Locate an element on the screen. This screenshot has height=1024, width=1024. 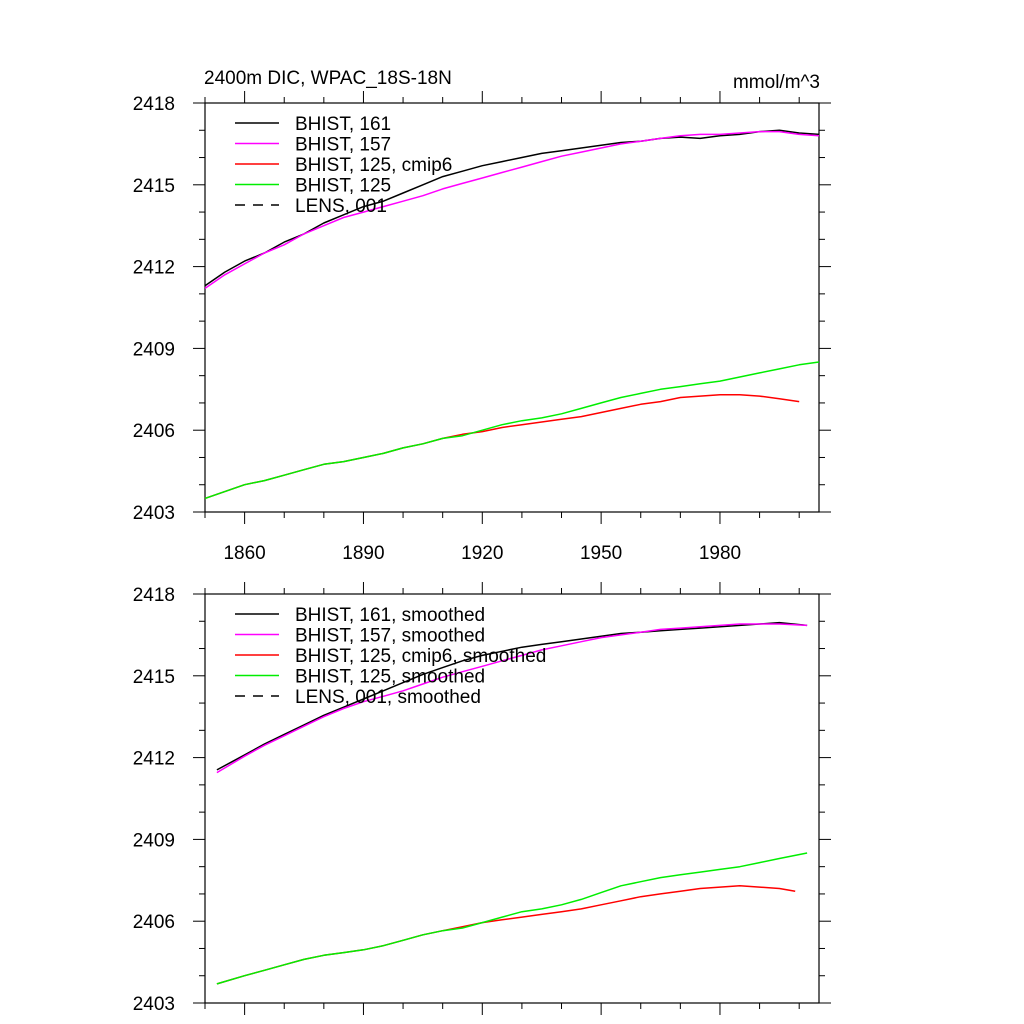
legend-label: BHIST, 125 is located at coordinates (343, 186).